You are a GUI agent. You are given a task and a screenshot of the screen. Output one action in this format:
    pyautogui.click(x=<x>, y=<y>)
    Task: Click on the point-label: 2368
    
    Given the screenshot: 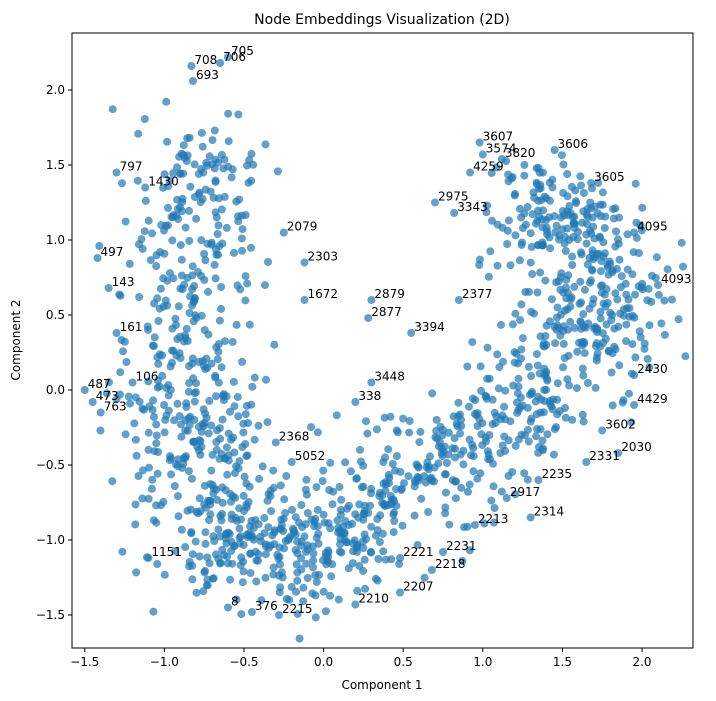 What is the action you would take?
    pyautogui.click(x=294, y=437)
    